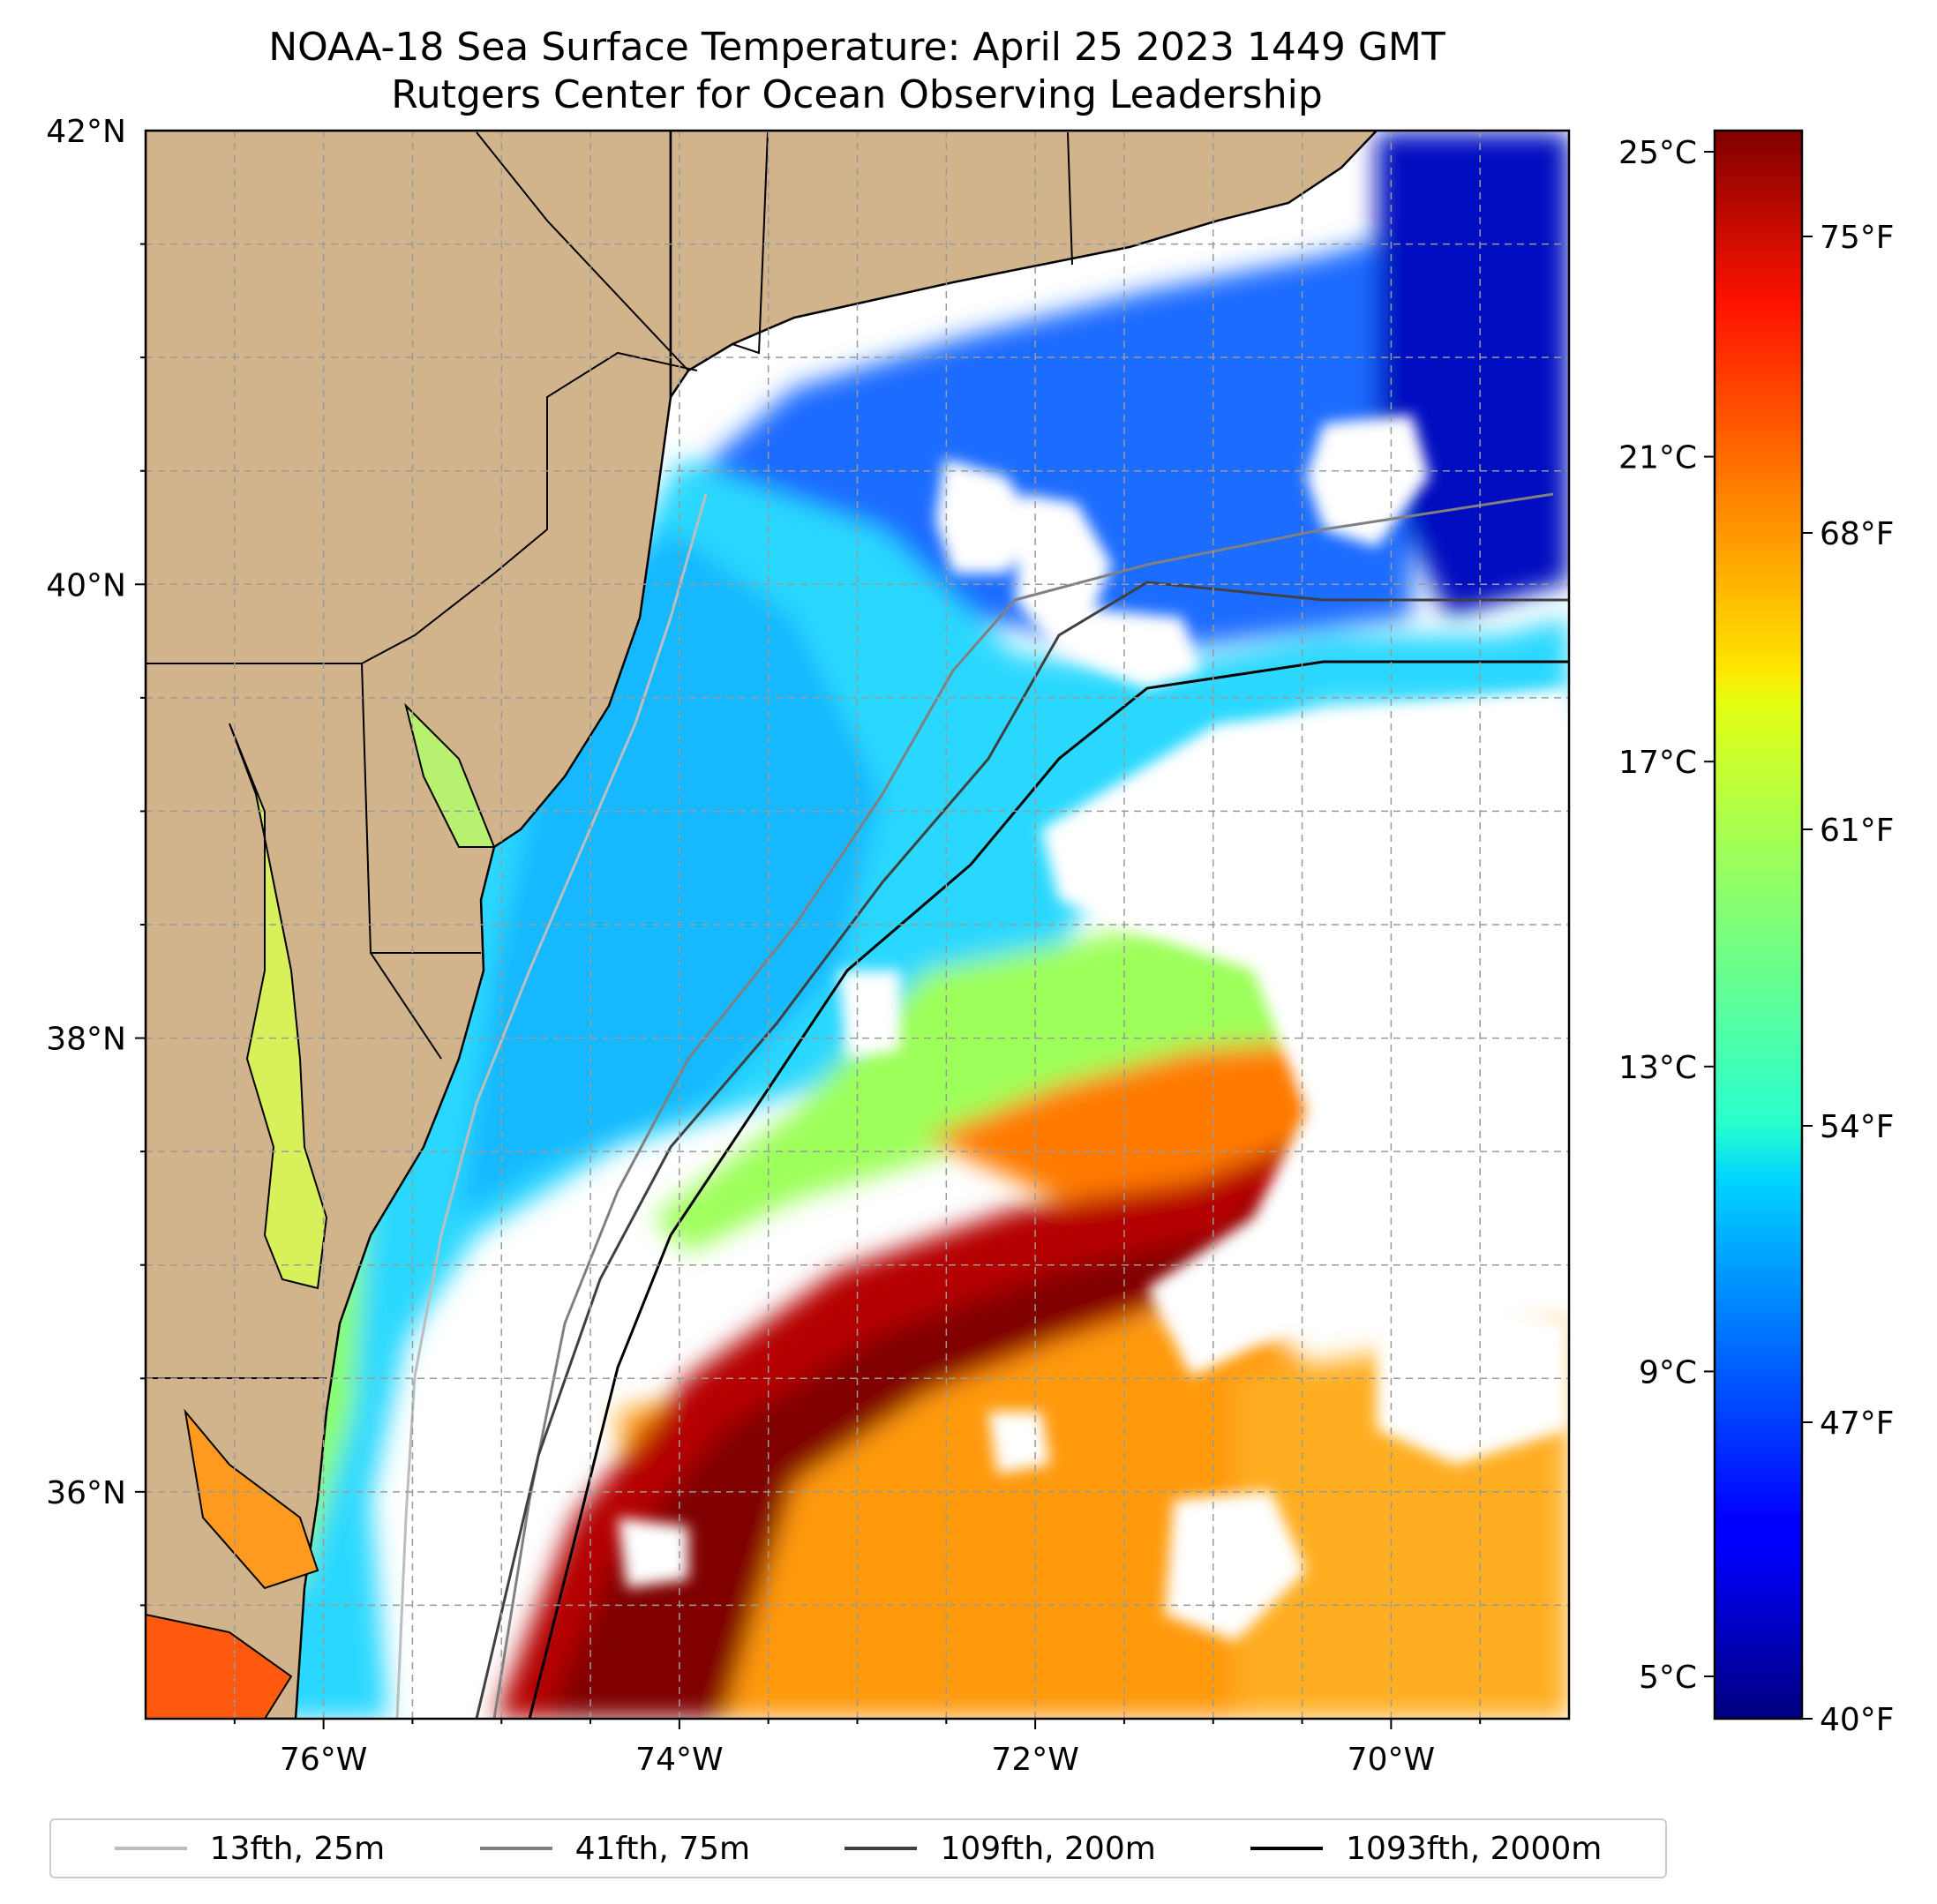 The width and height of the screenshot is (1937, 1904). What do you see at coordinates (321, 1210) in the screenshot?
I see `bays` at bounding box center [321, 1210].